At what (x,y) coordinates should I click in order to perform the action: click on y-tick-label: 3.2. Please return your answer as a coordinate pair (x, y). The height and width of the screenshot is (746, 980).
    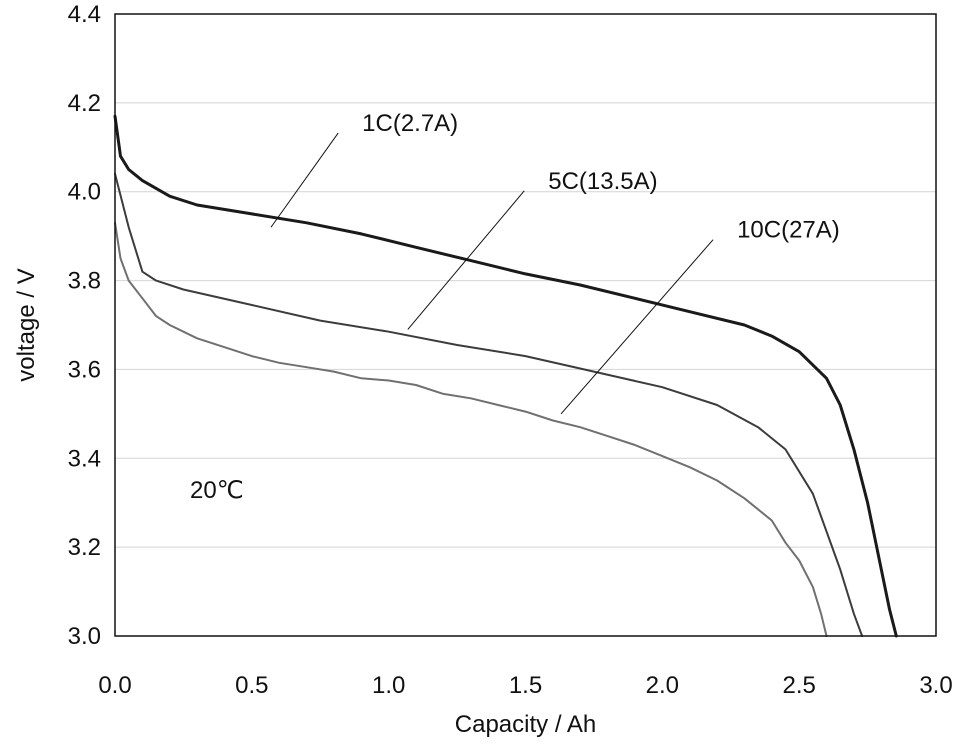
    Looking at the image, I should click on (84, 547).